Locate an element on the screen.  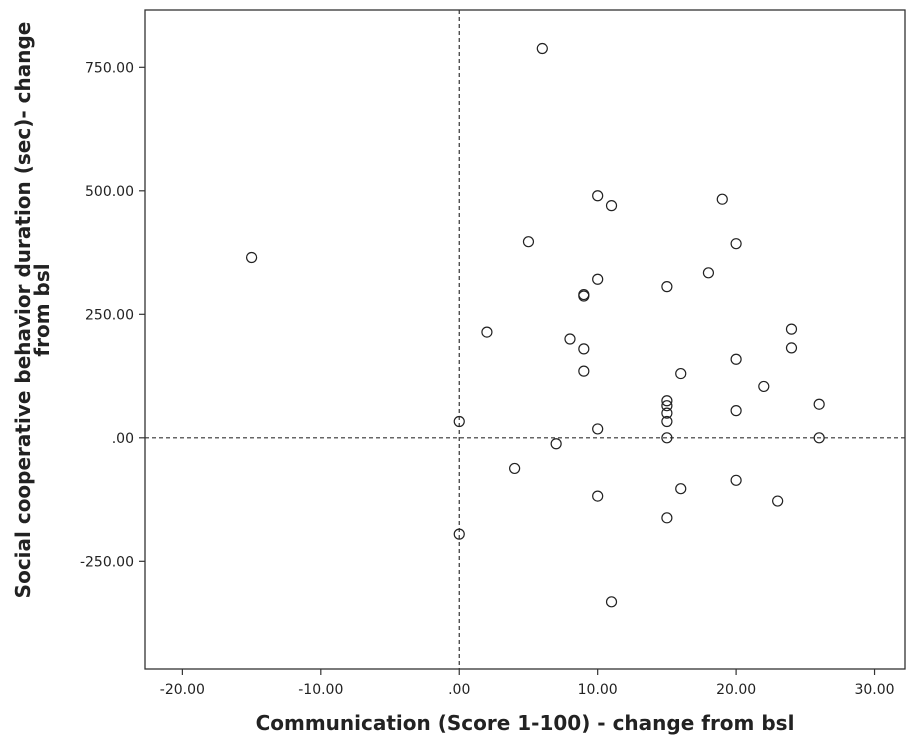
y-tick-label: .00 is located at coordinates (123, 439).